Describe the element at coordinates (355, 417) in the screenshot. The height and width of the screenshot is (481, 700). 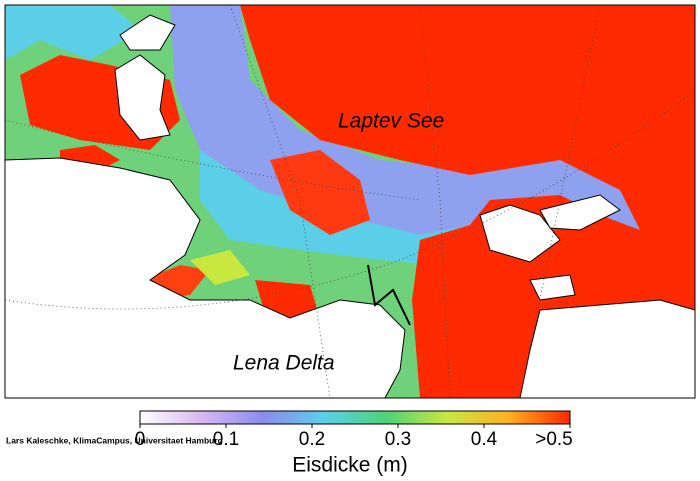
I see `colorbar` at that location.